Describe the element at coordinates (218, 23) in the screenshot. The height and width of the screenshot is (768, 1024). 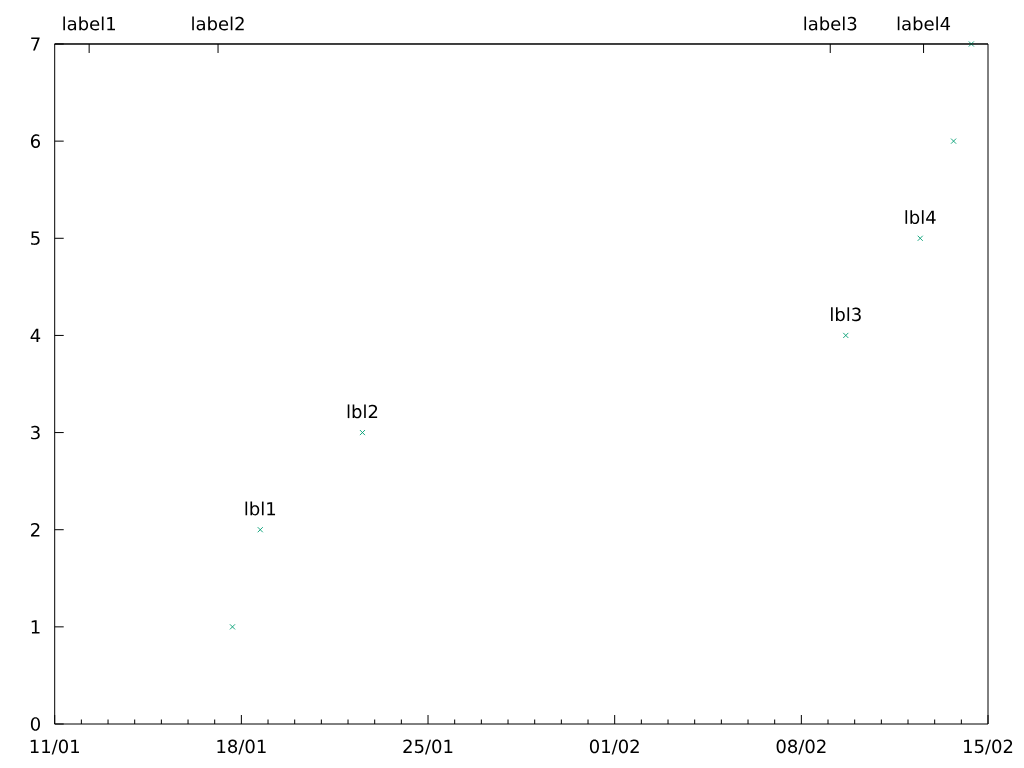
I see `x2-tick-label: label2` at that location.